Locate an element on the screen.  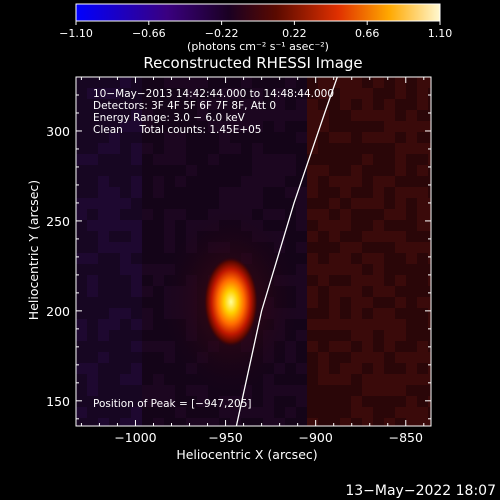
x-axis-label: Heliocentric X (arcsec) is located at coordinates (246, 454).